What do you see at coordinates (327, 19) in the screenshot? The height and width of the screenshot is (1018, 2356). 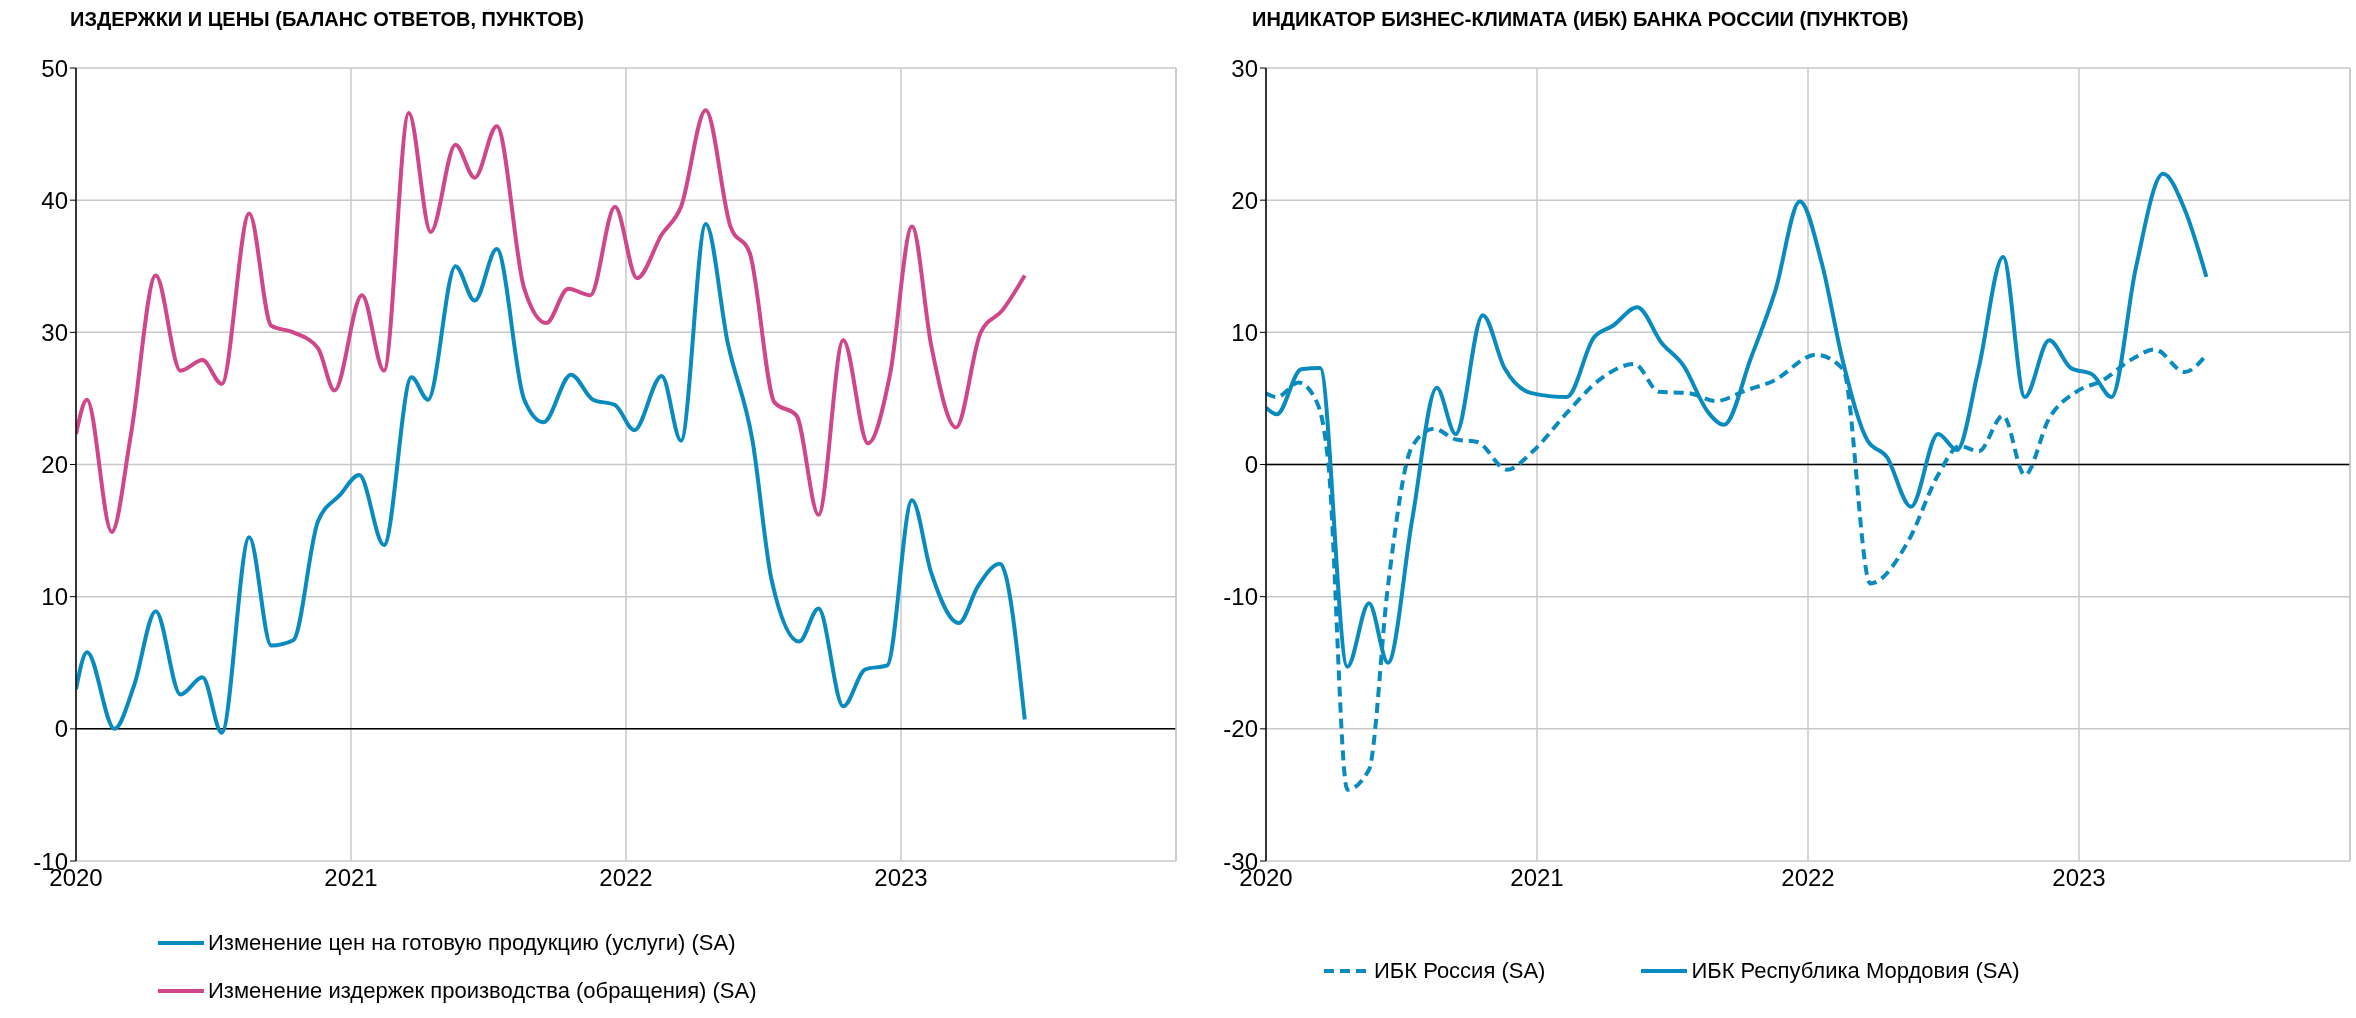 I see `chart-title: ИЗДЕРЖКИ И ЦЕНЫ (БАЛАНС ОТВЕТОВ, ПУНКТОВ)` at bounding box center [327, 19].